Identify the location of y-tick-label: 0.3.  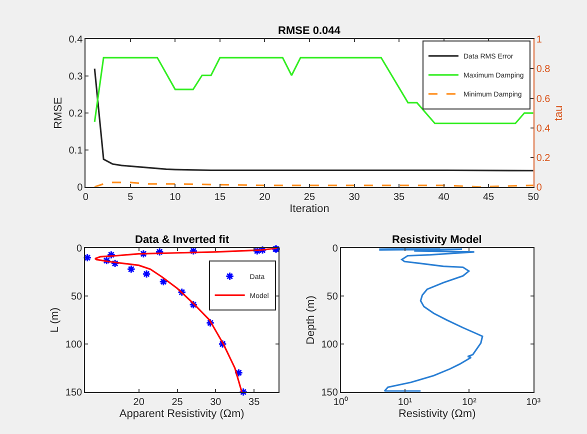
(76, 77).